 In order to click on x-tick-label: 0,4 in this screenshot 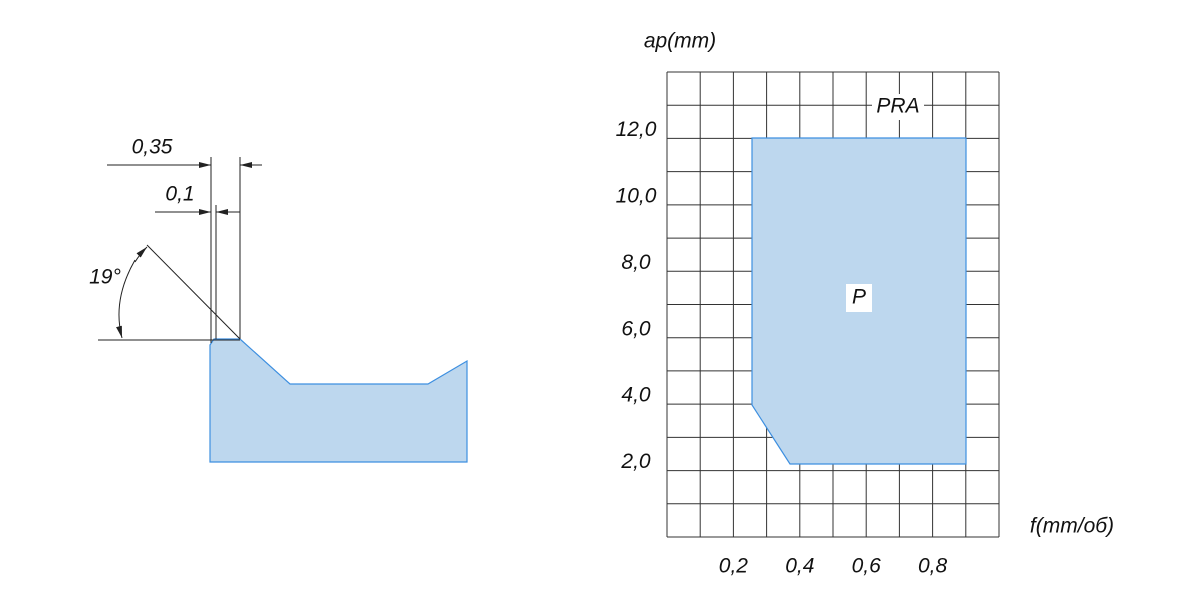, I will do `click(799, 566)`.